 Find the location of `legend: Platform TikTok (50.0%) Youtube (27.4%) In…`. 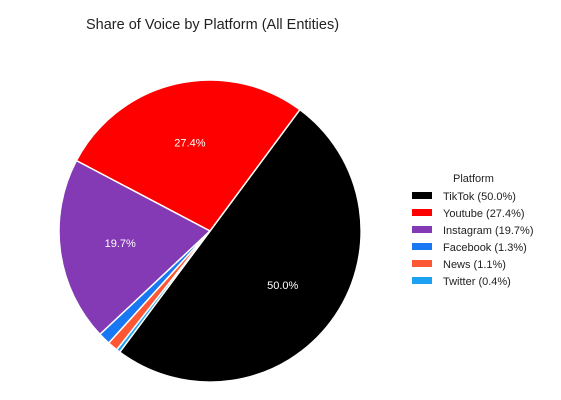

legend: Platform TikTok (50.0%) Youtube (27.4%) In… is located at coordinates (472, 230).